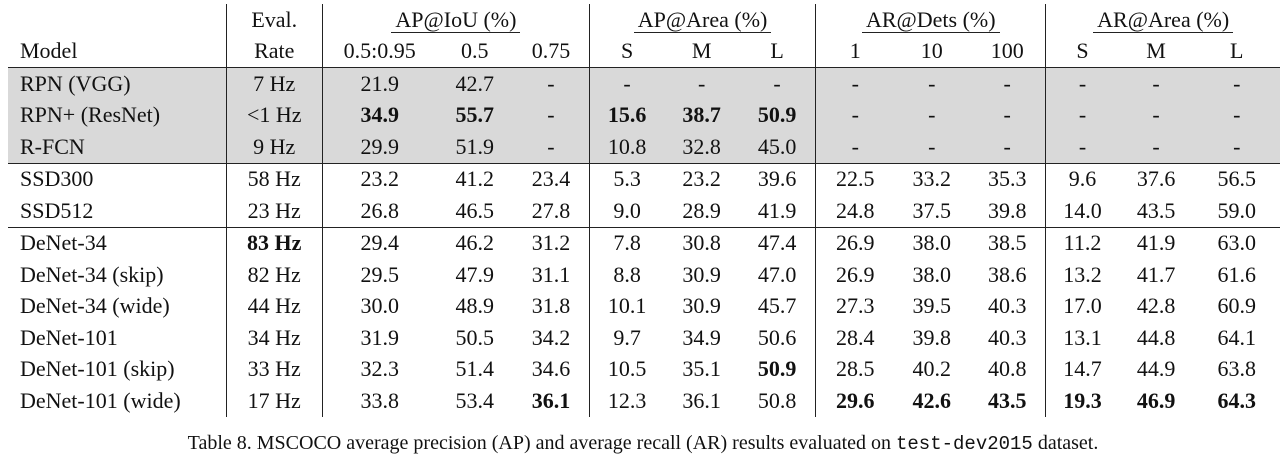 The image size is (1286, 460). Describe the element at coordinates (117, 51) in the screenshot. I see `header-model: Model` at that location.